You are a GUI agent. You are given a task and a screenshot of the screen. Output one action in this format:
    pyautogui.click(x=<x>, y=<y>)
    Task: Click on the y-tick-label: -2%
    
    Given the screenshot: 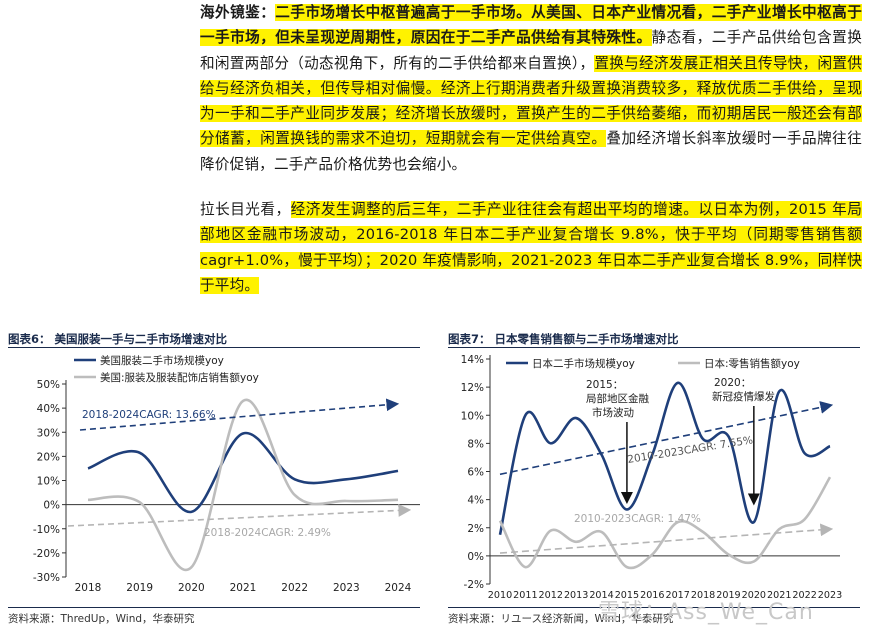 What is the action you would take?
    pyautogui.click(x=474, y=585)
    